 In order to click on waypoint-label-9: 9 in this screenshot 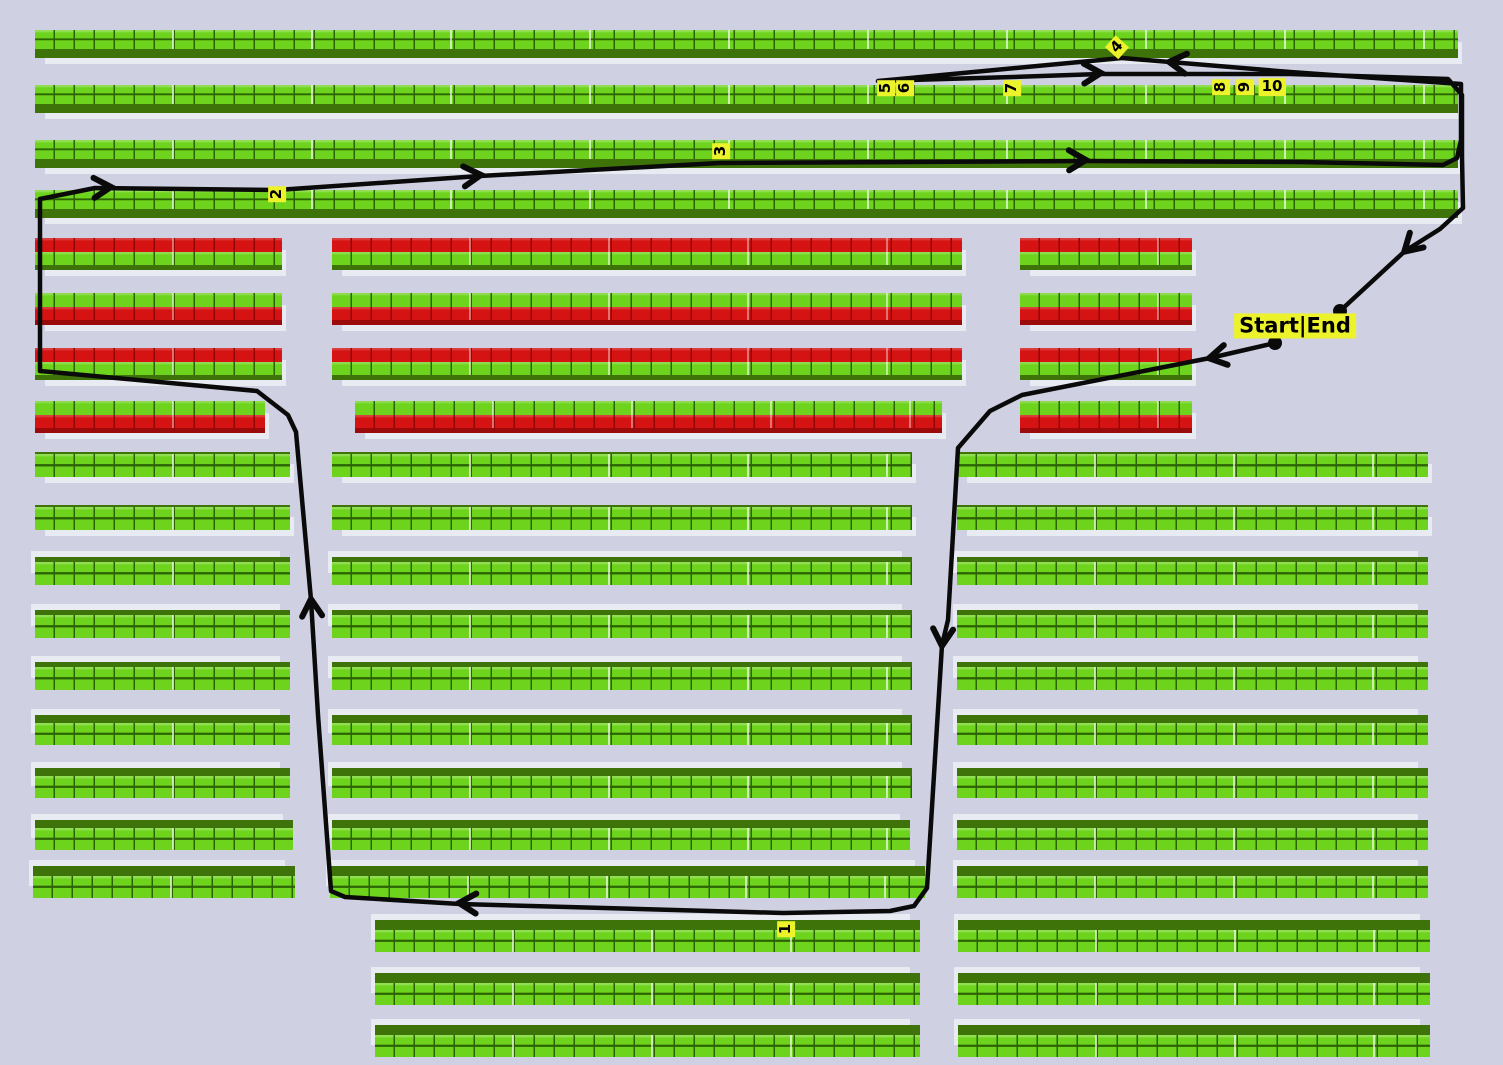, I will do `click(1244, 87)`.